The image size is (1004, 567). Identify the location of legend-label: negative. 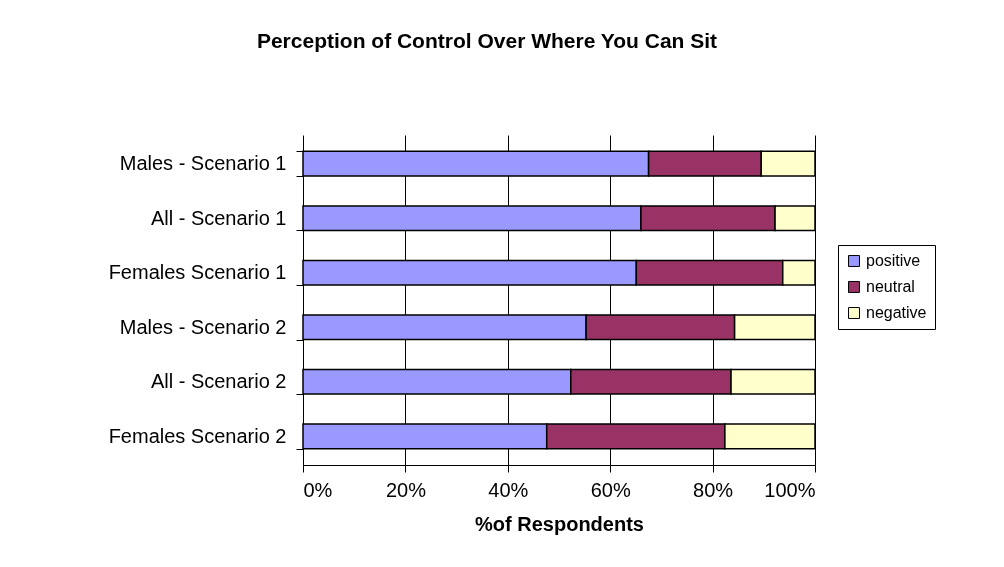
(896, 312).